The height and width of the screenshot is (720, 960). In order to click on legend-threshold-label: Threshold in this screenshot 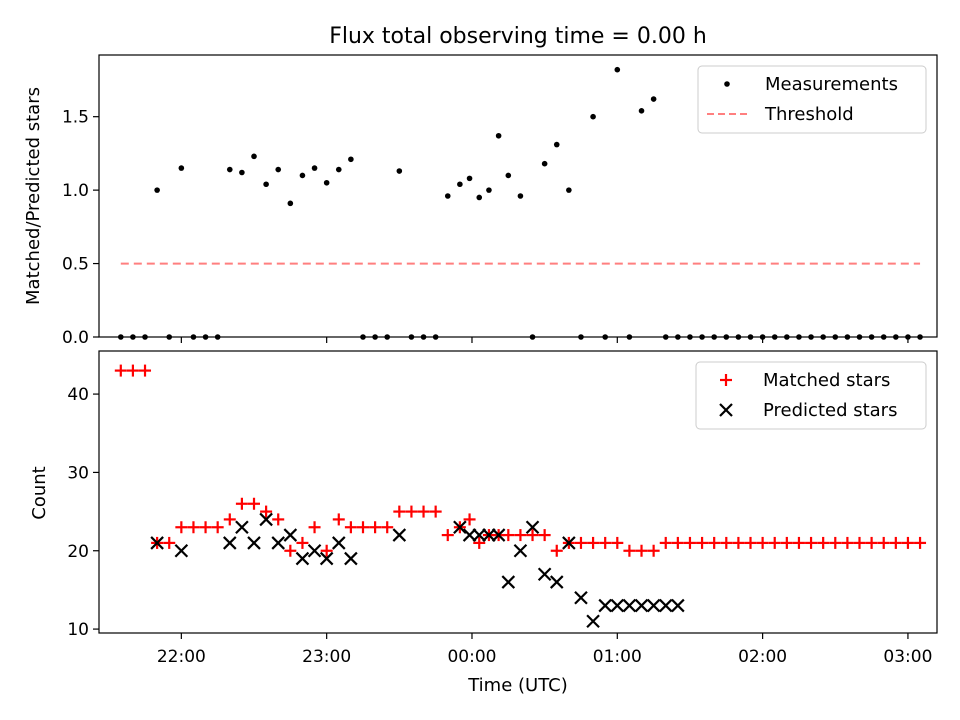, I will do `click(809, 114)`.